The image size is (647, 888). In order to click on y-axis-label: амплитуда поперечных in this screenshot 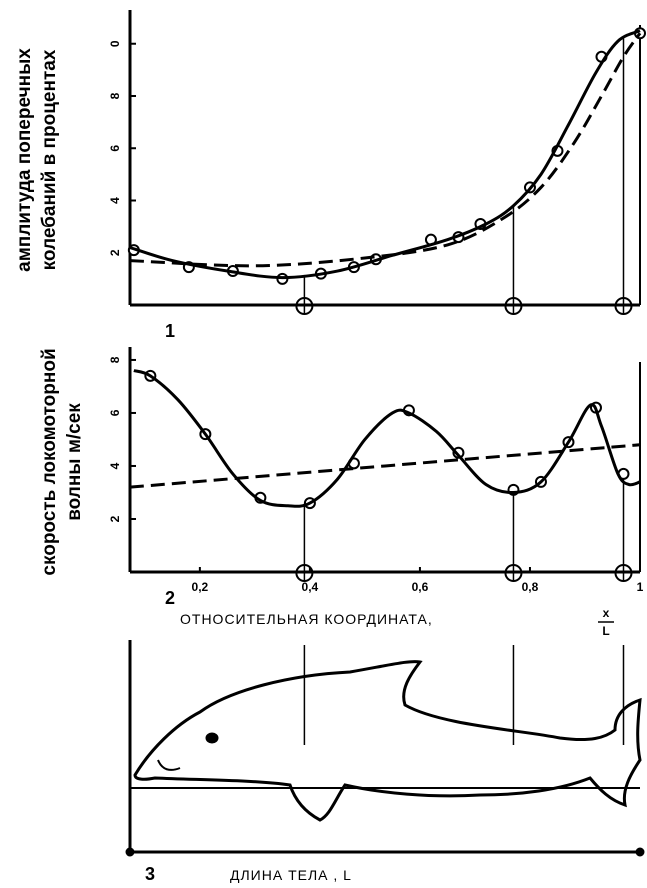, I will do `click(24, 160)`.